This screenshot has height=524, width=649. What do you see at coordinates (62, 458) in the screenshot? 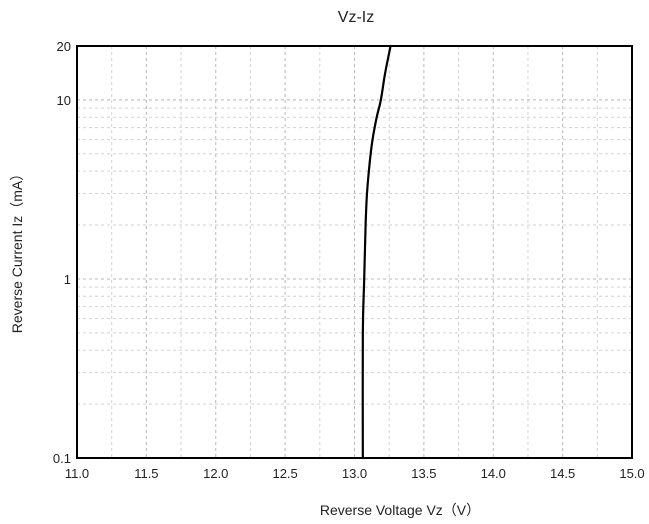
I see `y-tick-label: 0.1` at bounding box center [62, 458].